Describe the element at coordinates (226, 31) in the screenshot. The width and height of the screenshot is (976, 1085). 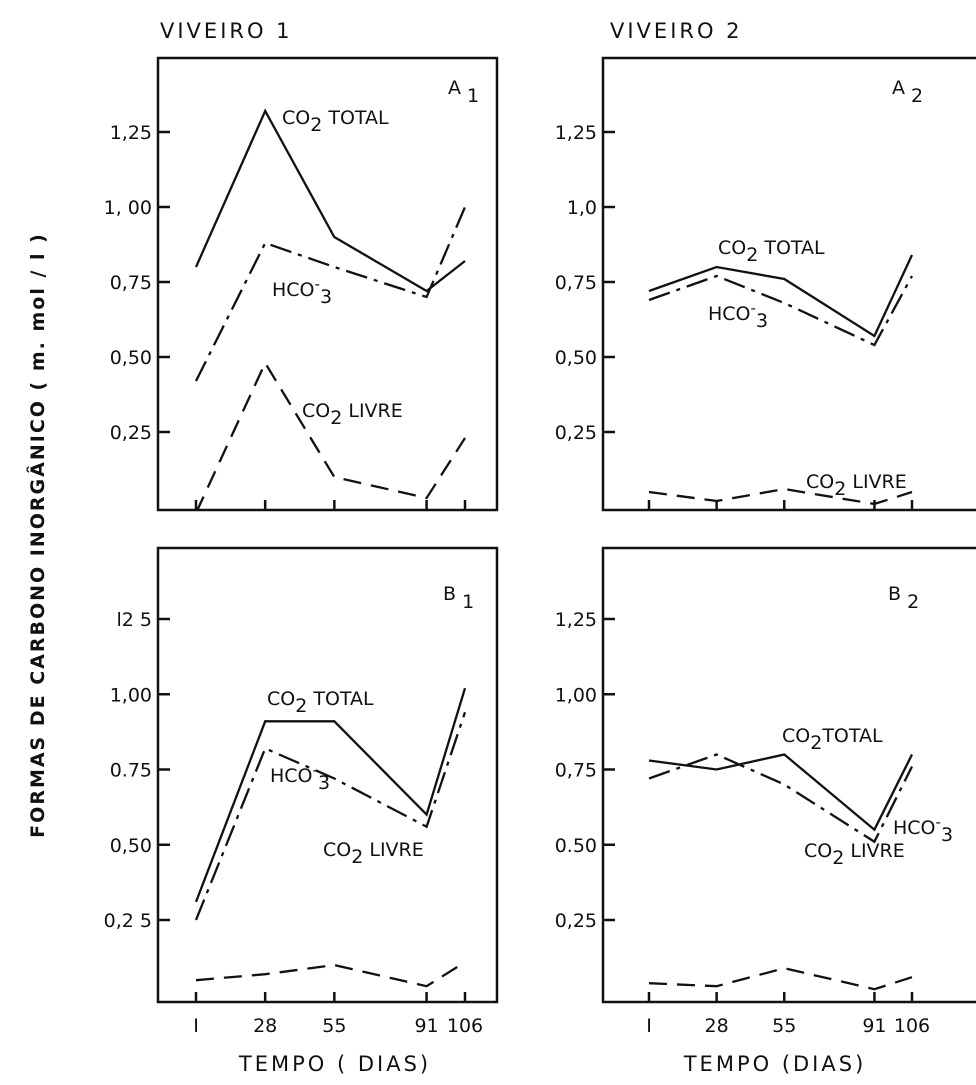
I see `column-header-viveiro-1: VIVEIRO 1` at that location.